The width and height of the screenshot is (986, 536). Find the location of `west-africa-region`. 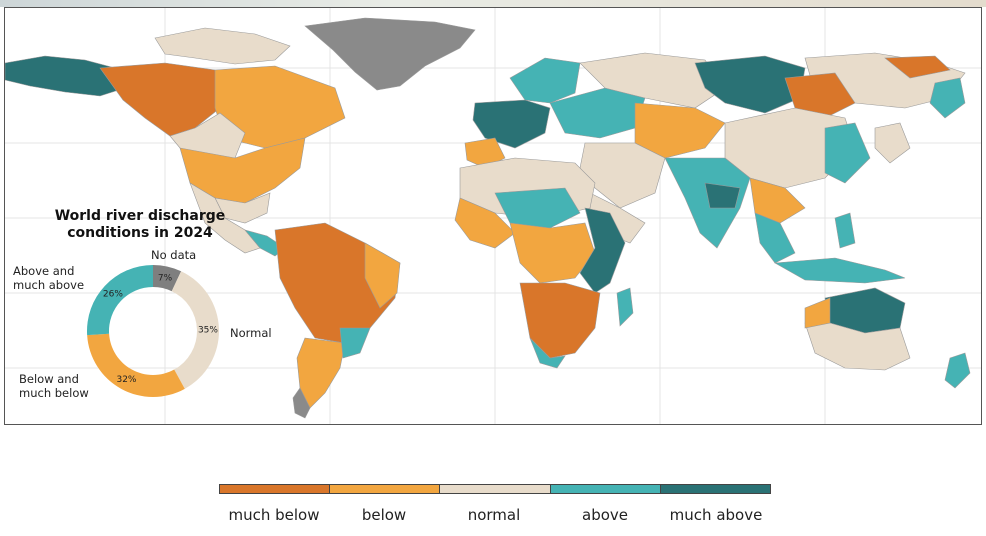

west-africa-region is located at coordinates (485, 223).